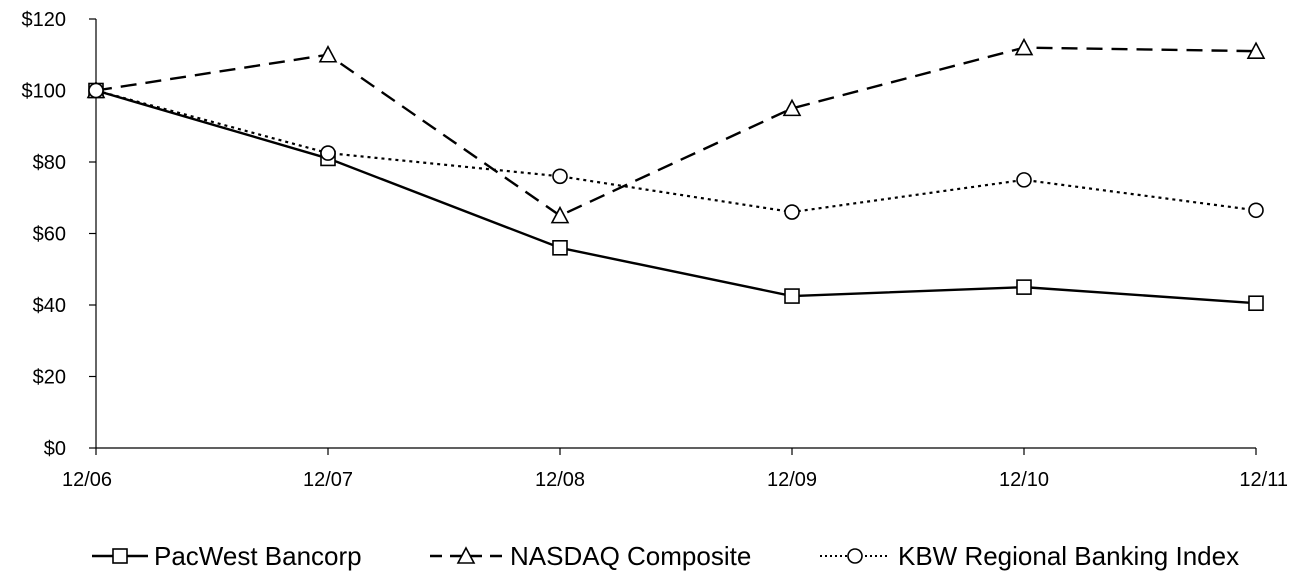 Image resolution: width=1297 pixels, height=577 pixels. I want to click on y-axis: $0 $20 $40 $60 $80 $100 $120, so click(59, 234).